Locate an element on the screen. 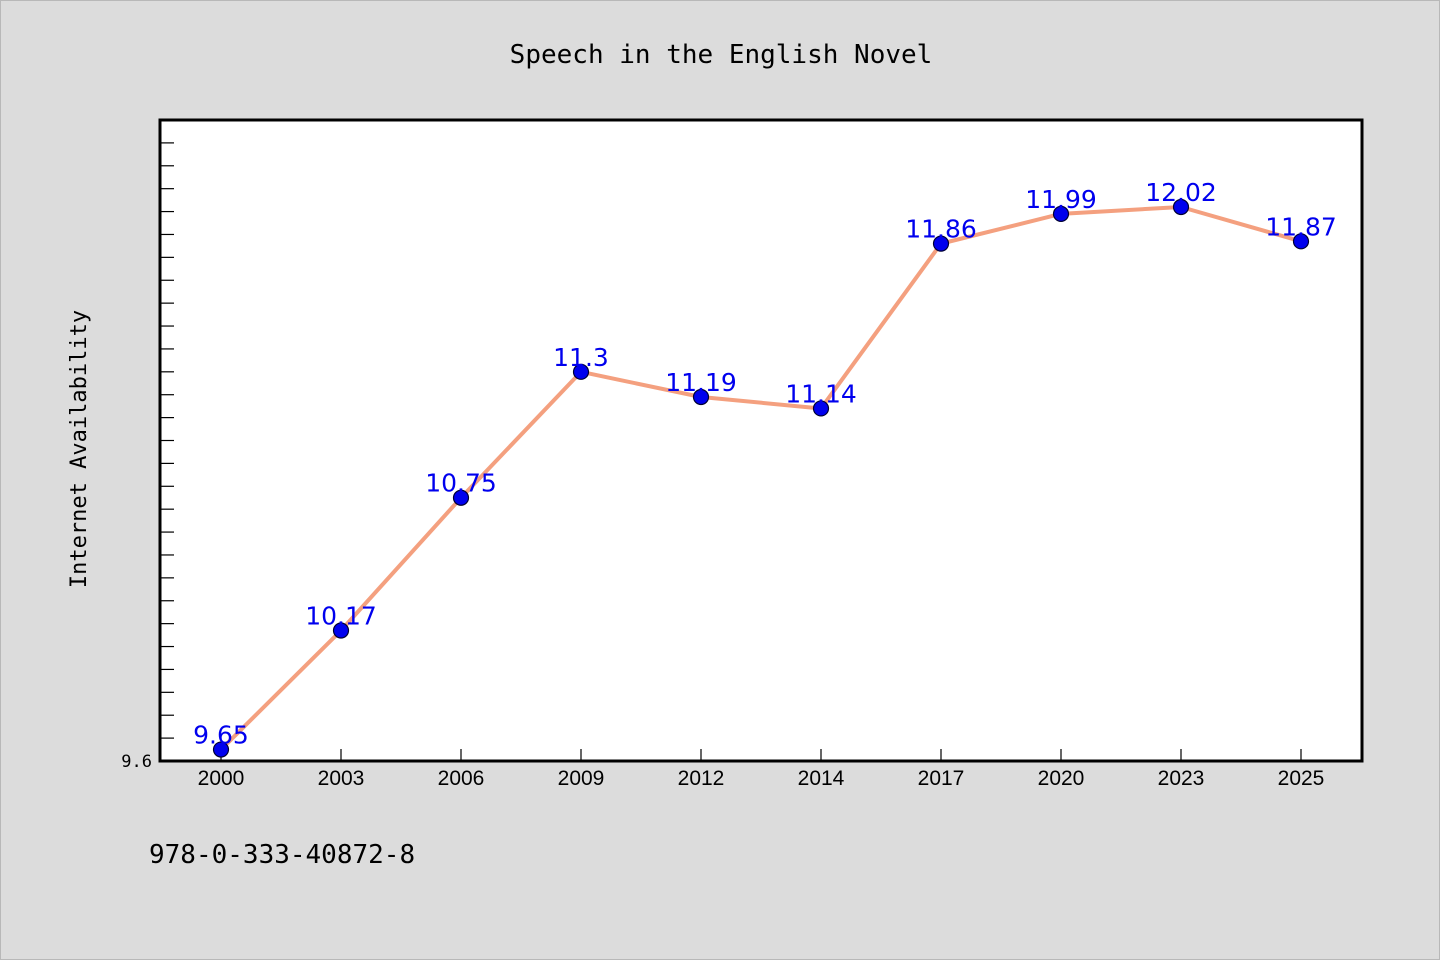  data-label: 10.75 is located at coordinates (461, 483).